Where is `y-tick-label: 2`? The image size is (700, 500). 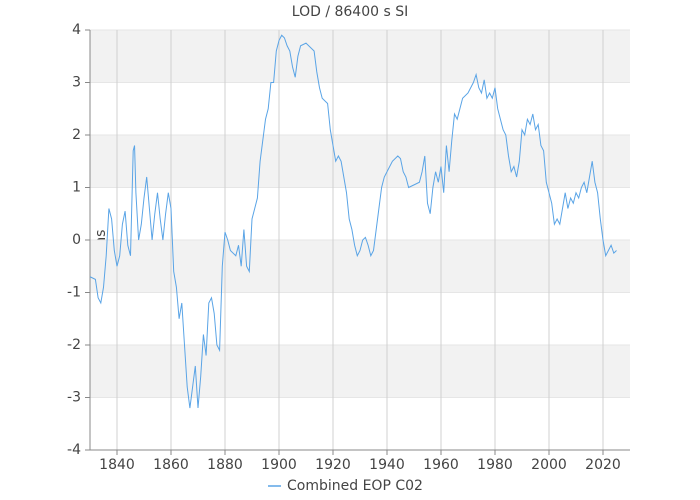
y-tick-label: 2 is located at coordinates (76, 135).